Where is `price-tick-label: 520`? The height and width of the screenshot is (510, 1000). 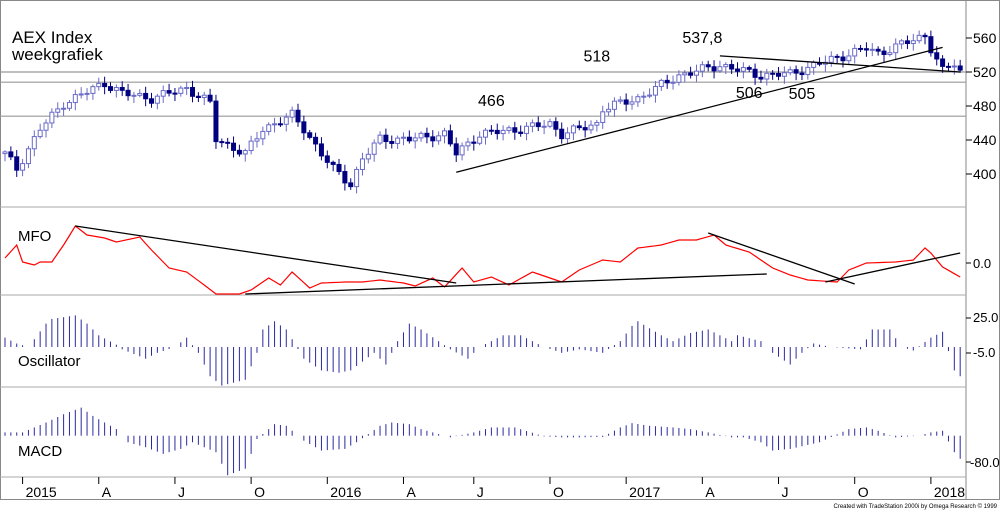 price-tick-label: 520 is located at coordinates (985, 72).